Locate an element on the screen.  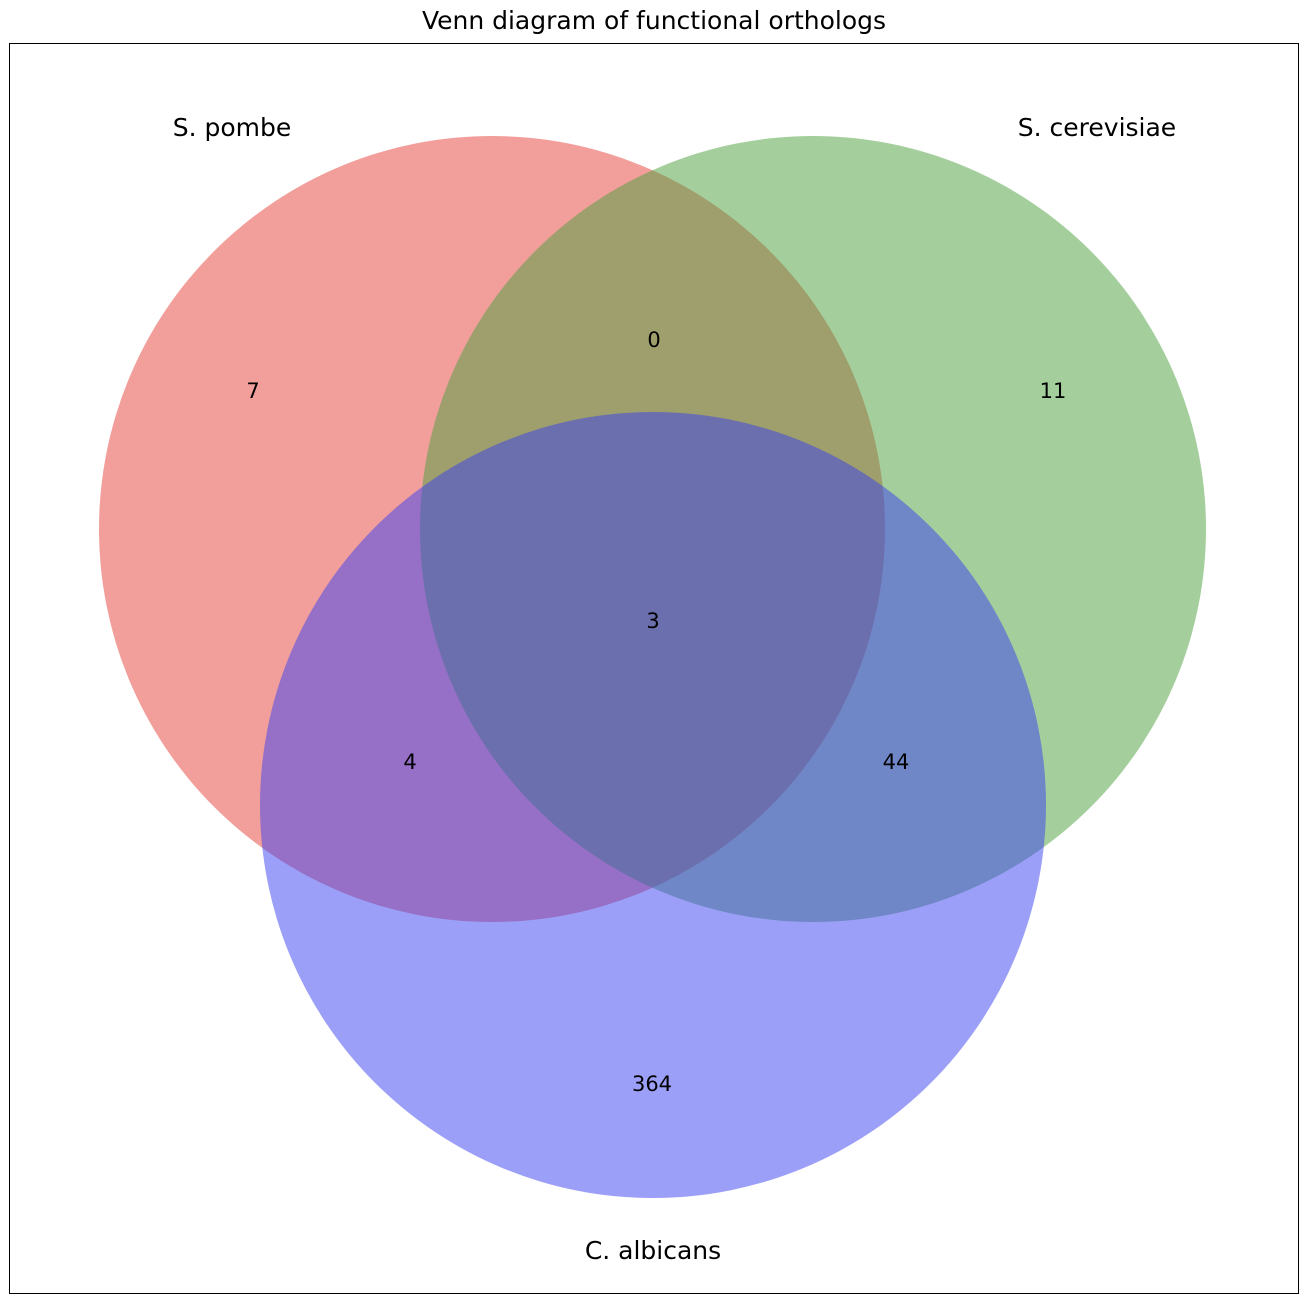
region-count-c-albicans-only: 364 is located at coordinates (652, 1084).